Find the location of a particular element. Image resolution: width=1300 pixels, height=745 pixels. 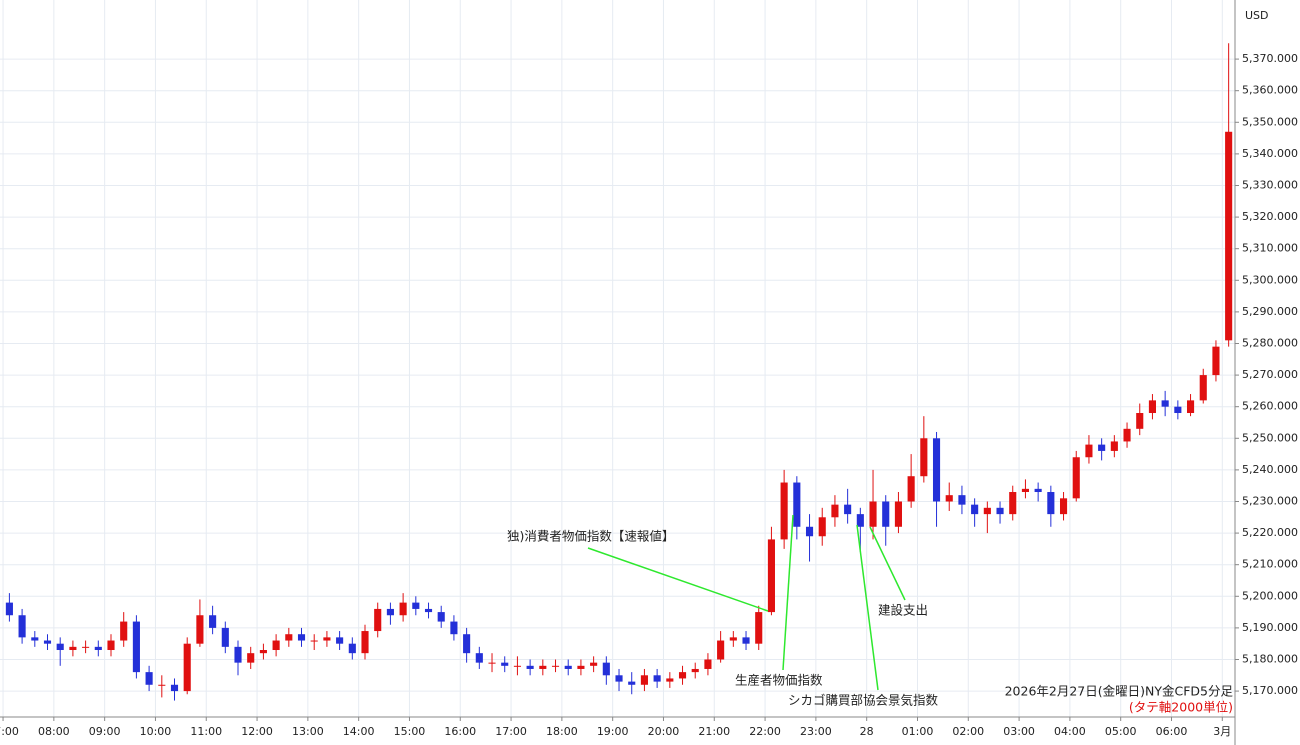

y-tick-label: 5,320.000 is located at coordinates (1270, 216).